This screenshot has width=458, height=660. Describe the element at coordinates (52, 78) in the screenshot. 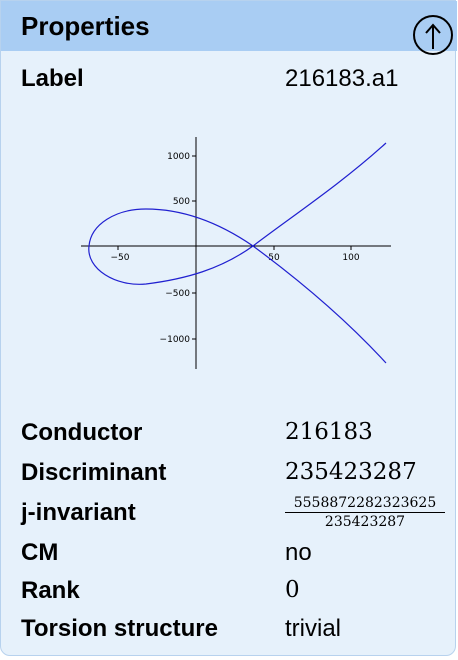

I see `label-name: Label` at that location.